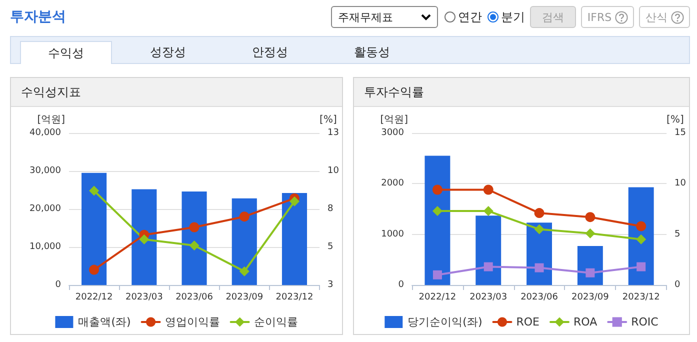  I want to click on text: 수익성, so click(66, 52).